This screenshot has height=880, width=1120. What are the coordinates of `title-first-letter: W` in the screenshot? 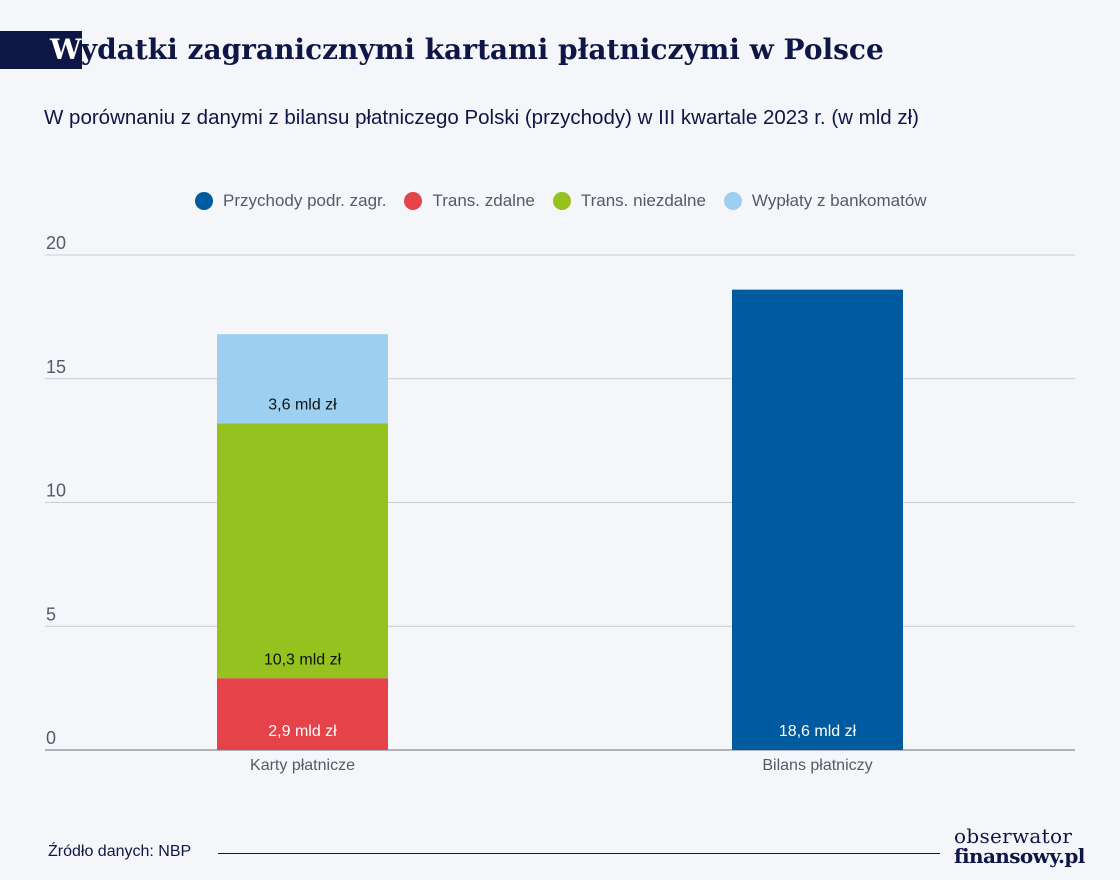 It's located at (65, 49).